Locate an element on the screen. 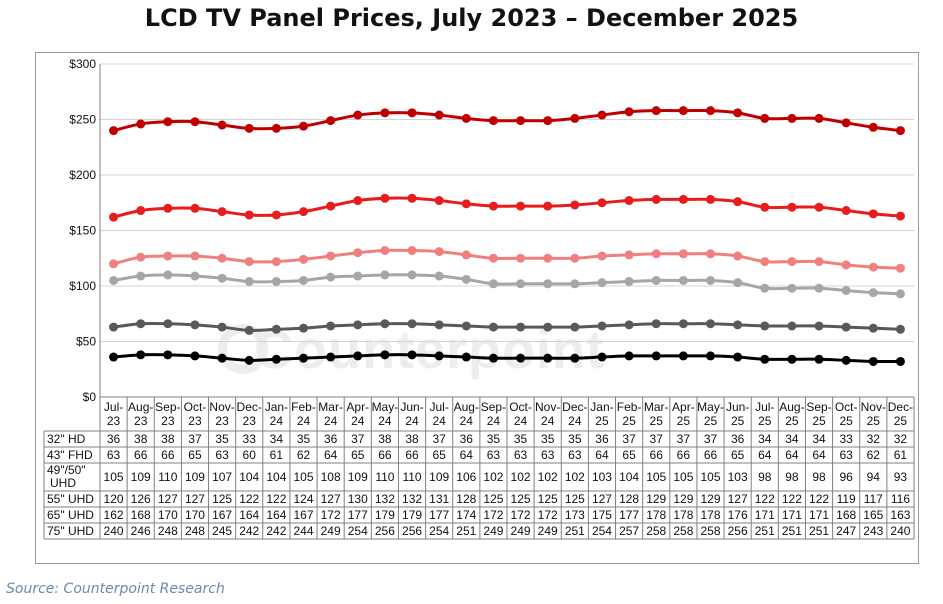 This screenshot has width=943, height=604. x-tick-label-month: Nov- is located at coordinates (873, 407).